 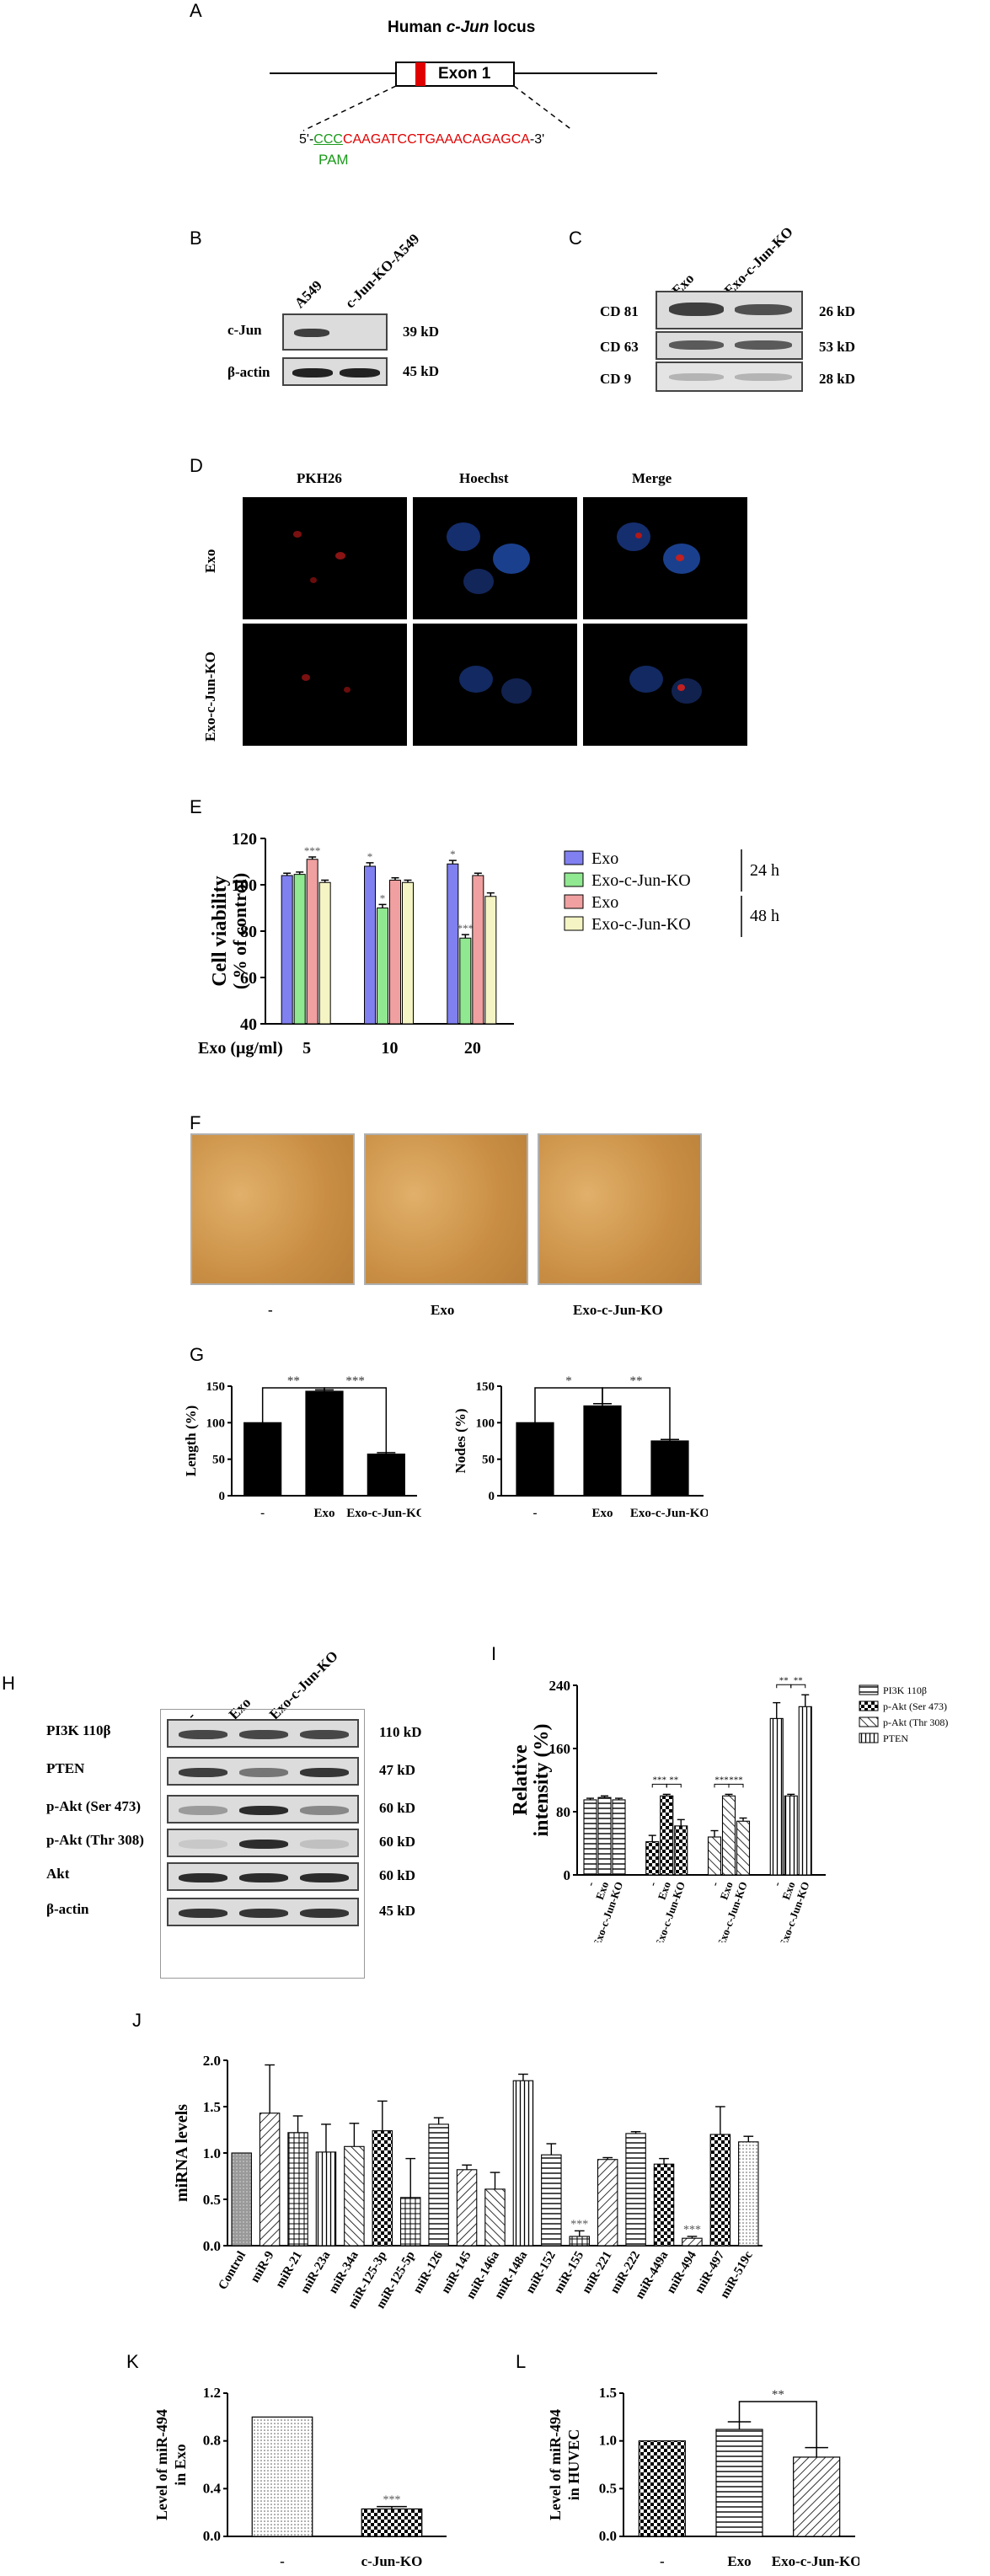 I want to click on blot-strip, so click(x=263, y=1843).